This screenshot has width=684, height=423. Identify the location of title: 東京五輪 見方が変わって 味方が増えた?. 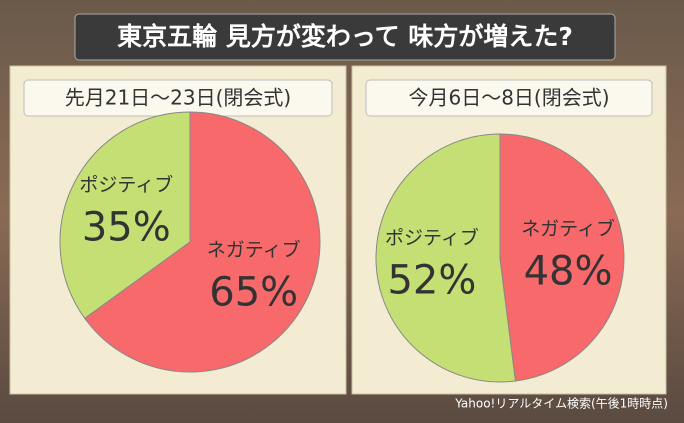
(345, 36).